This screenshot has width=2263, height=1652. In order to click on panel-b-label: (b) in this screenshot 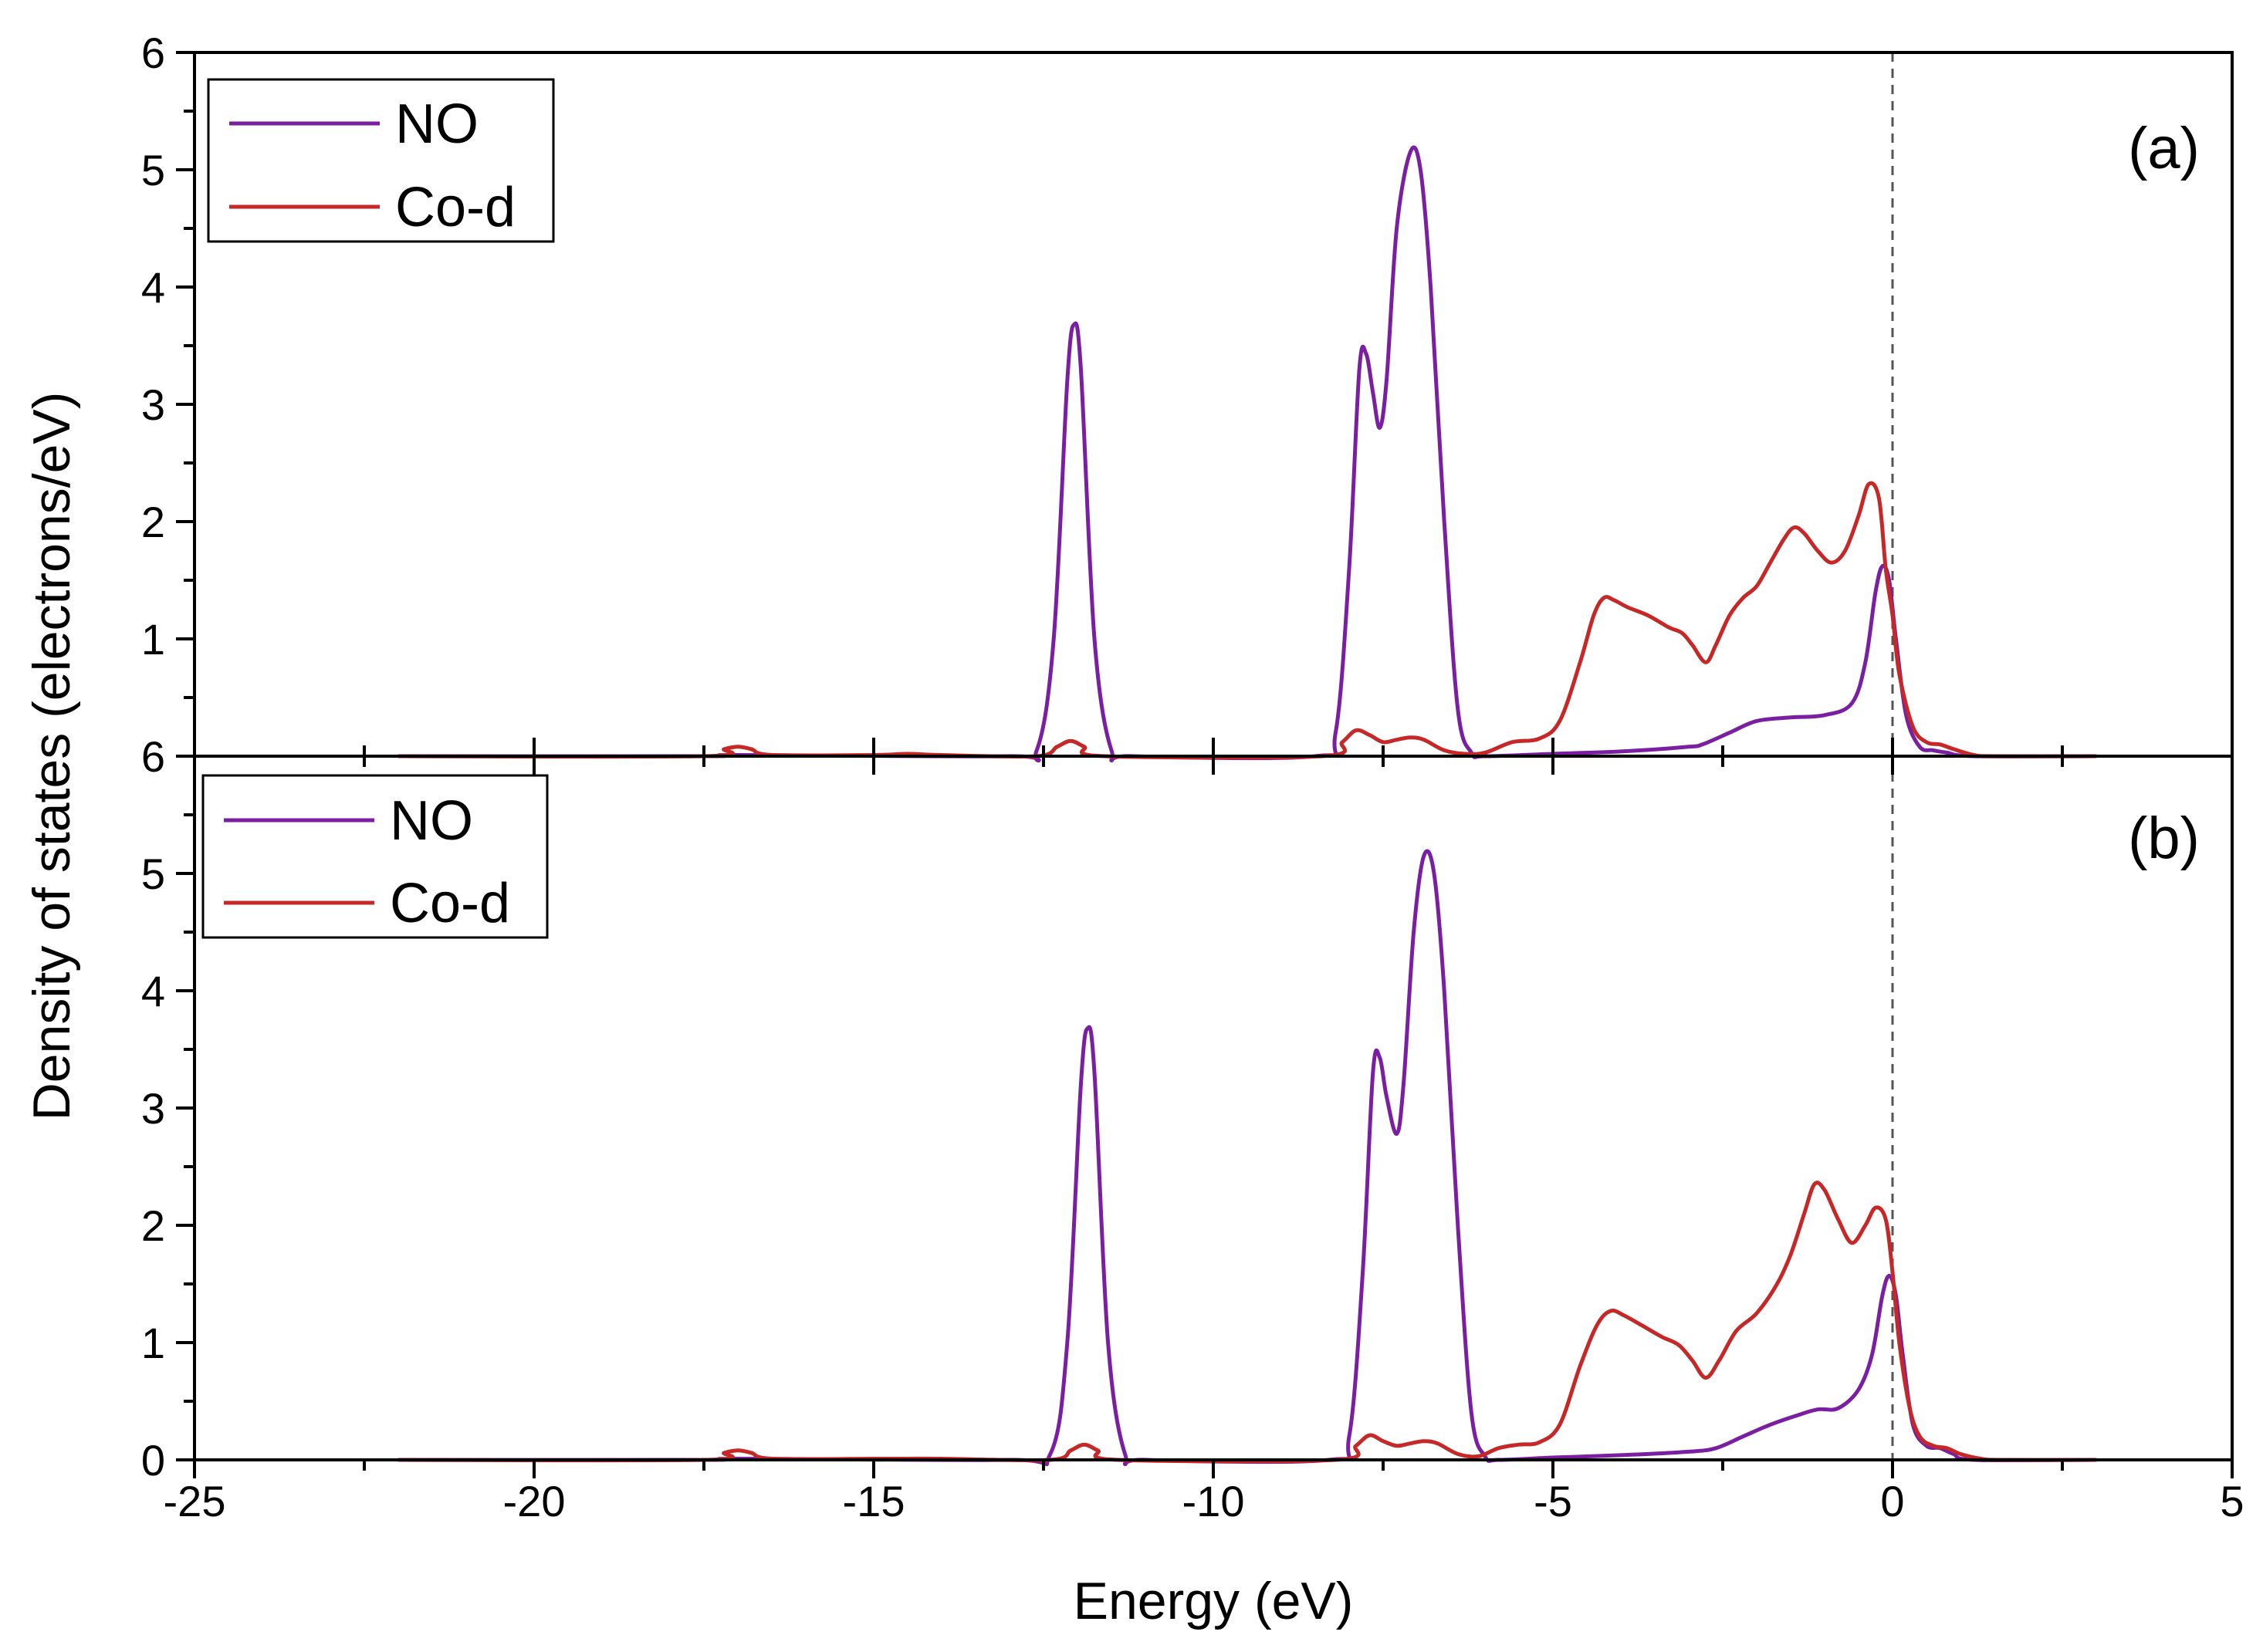, I will do `click(2164, 838)`.